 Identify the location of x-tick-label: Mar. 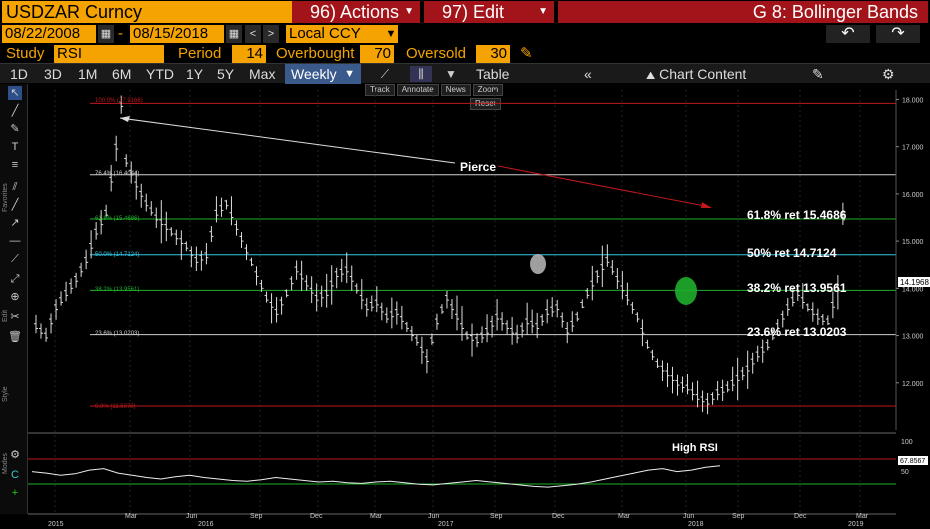
(131, 516).